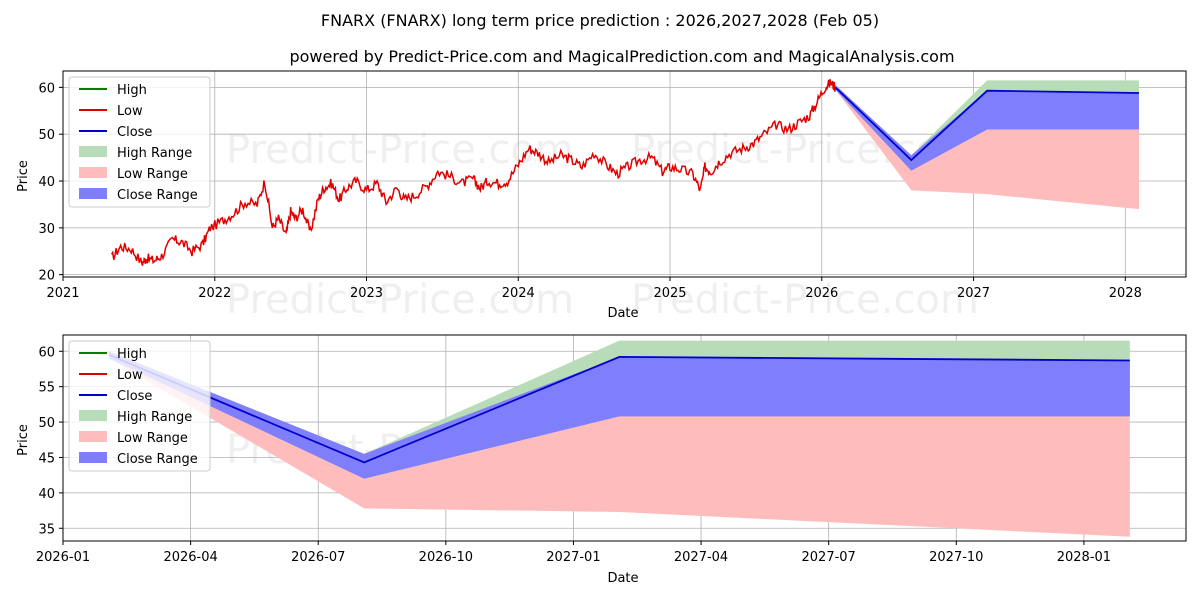 Image resolution: width=1200 pixels, height=600 pixels. I want to click on x-tick-label: 2024, so click(518, 293).